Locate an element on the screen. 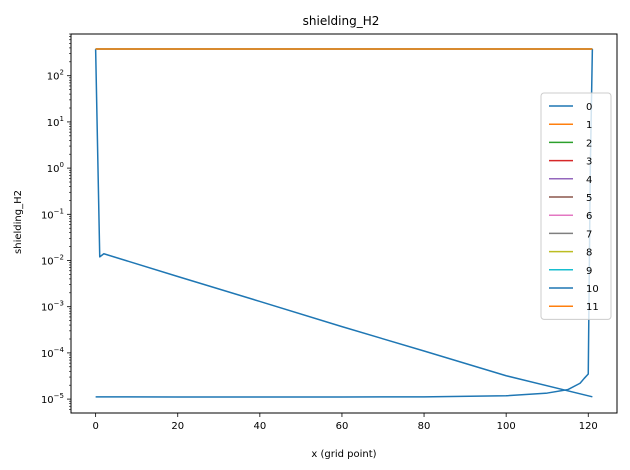  legend-label: 7 is located at coordinates (589, 234).